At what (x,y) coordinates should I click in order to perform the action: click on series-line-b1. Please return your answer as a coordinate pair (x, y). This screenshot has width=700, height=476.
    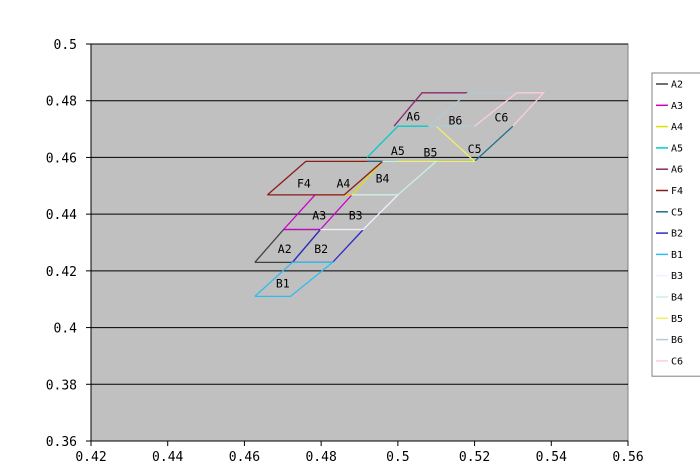
    Looking at the image, I should click on (294, 279).